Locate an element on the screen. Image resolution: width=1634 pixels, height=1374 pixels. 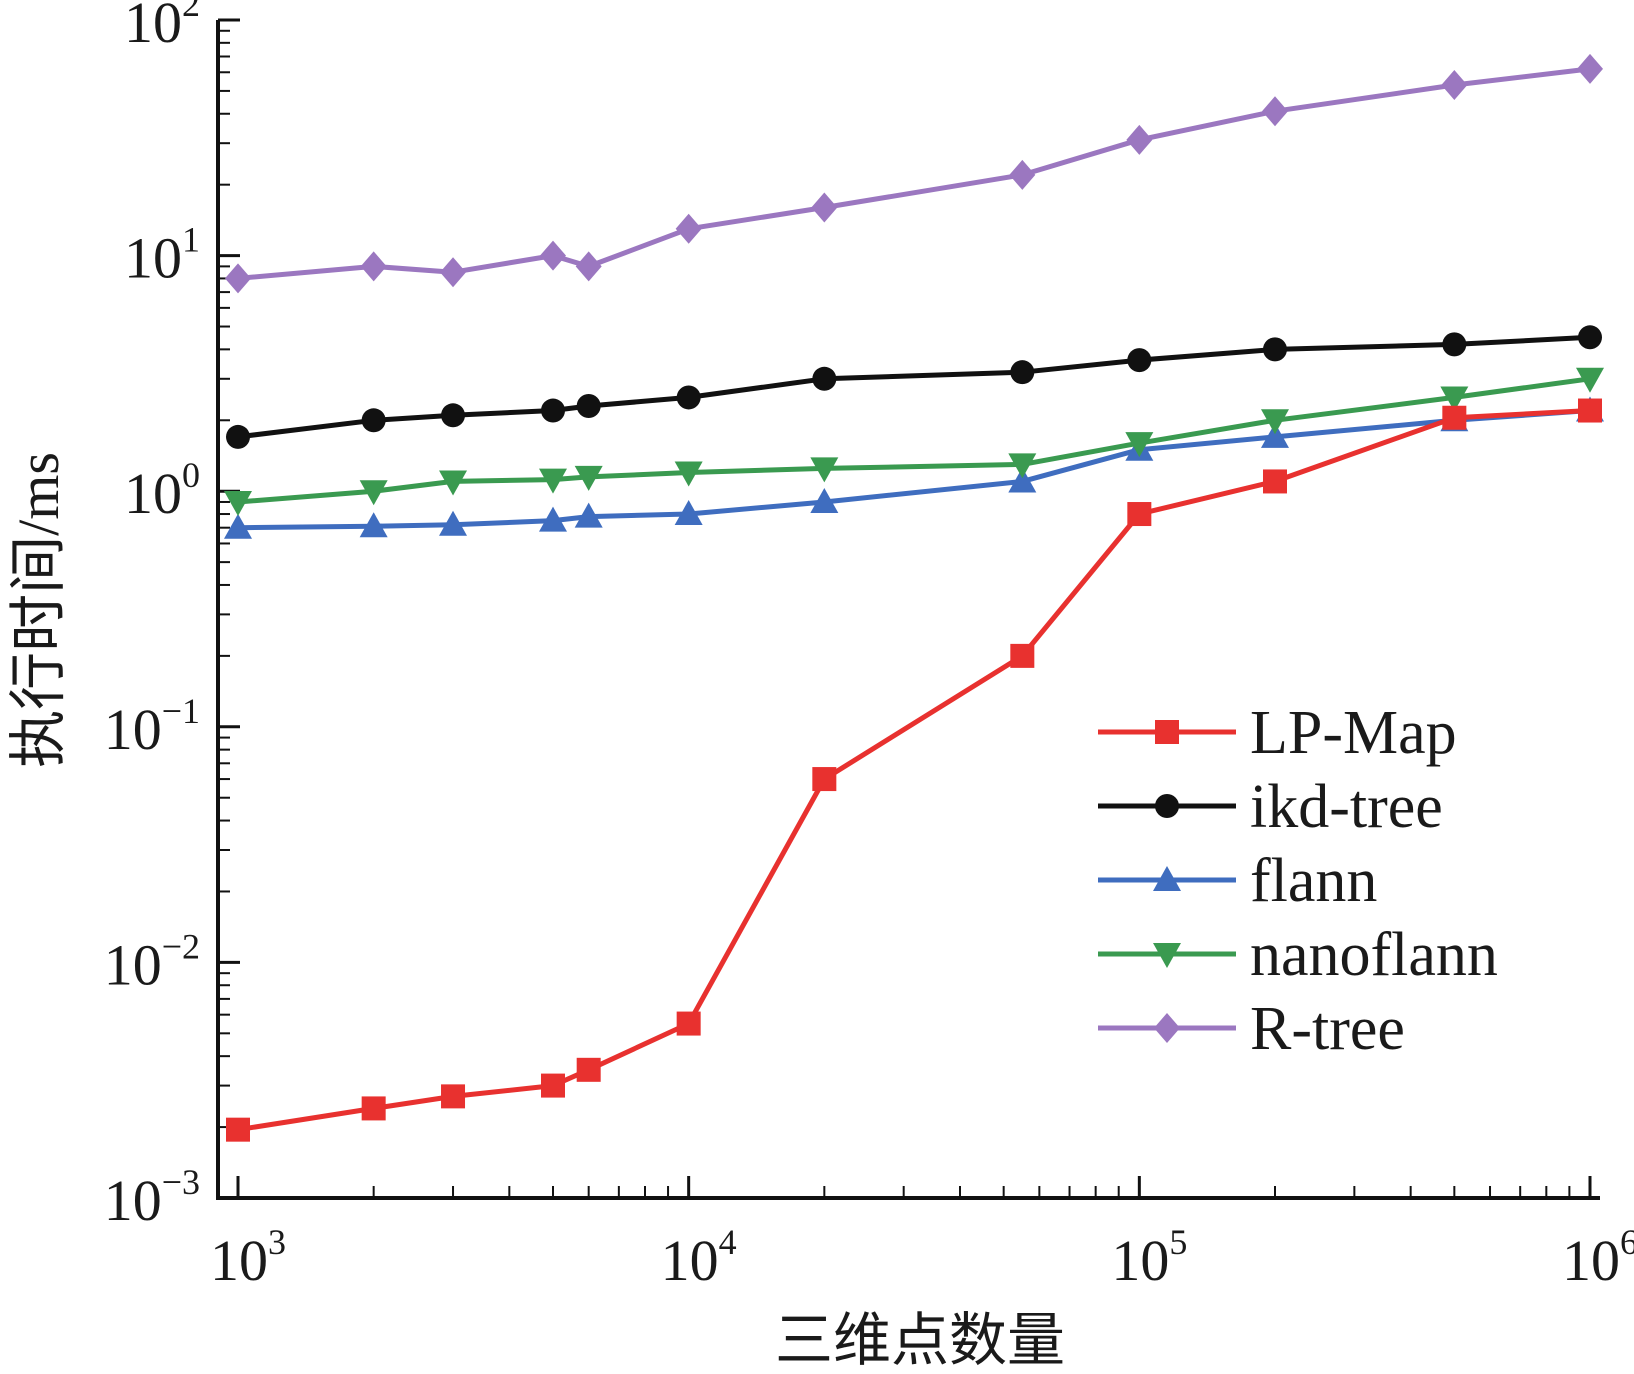
legend-label: flann is located at coordinates (1313, 881).